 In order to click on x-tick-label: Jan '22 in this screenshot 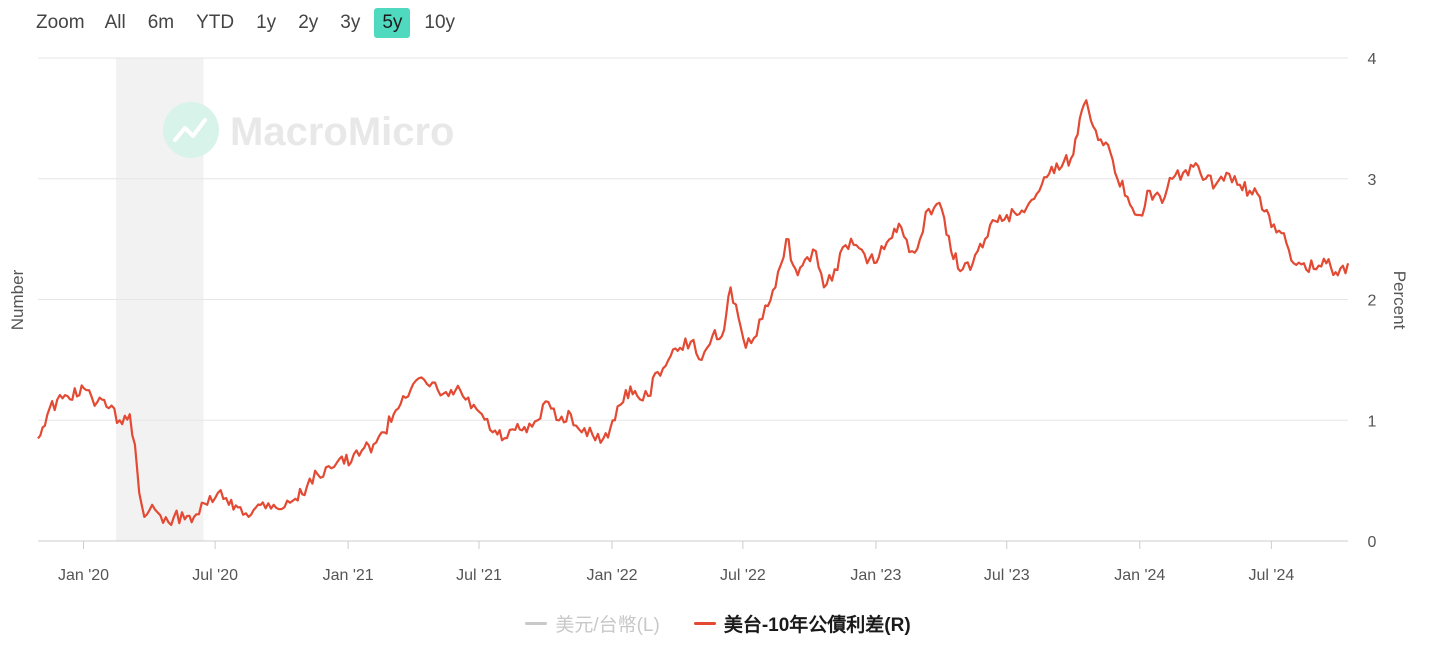, I will do `click(611, 575)`.